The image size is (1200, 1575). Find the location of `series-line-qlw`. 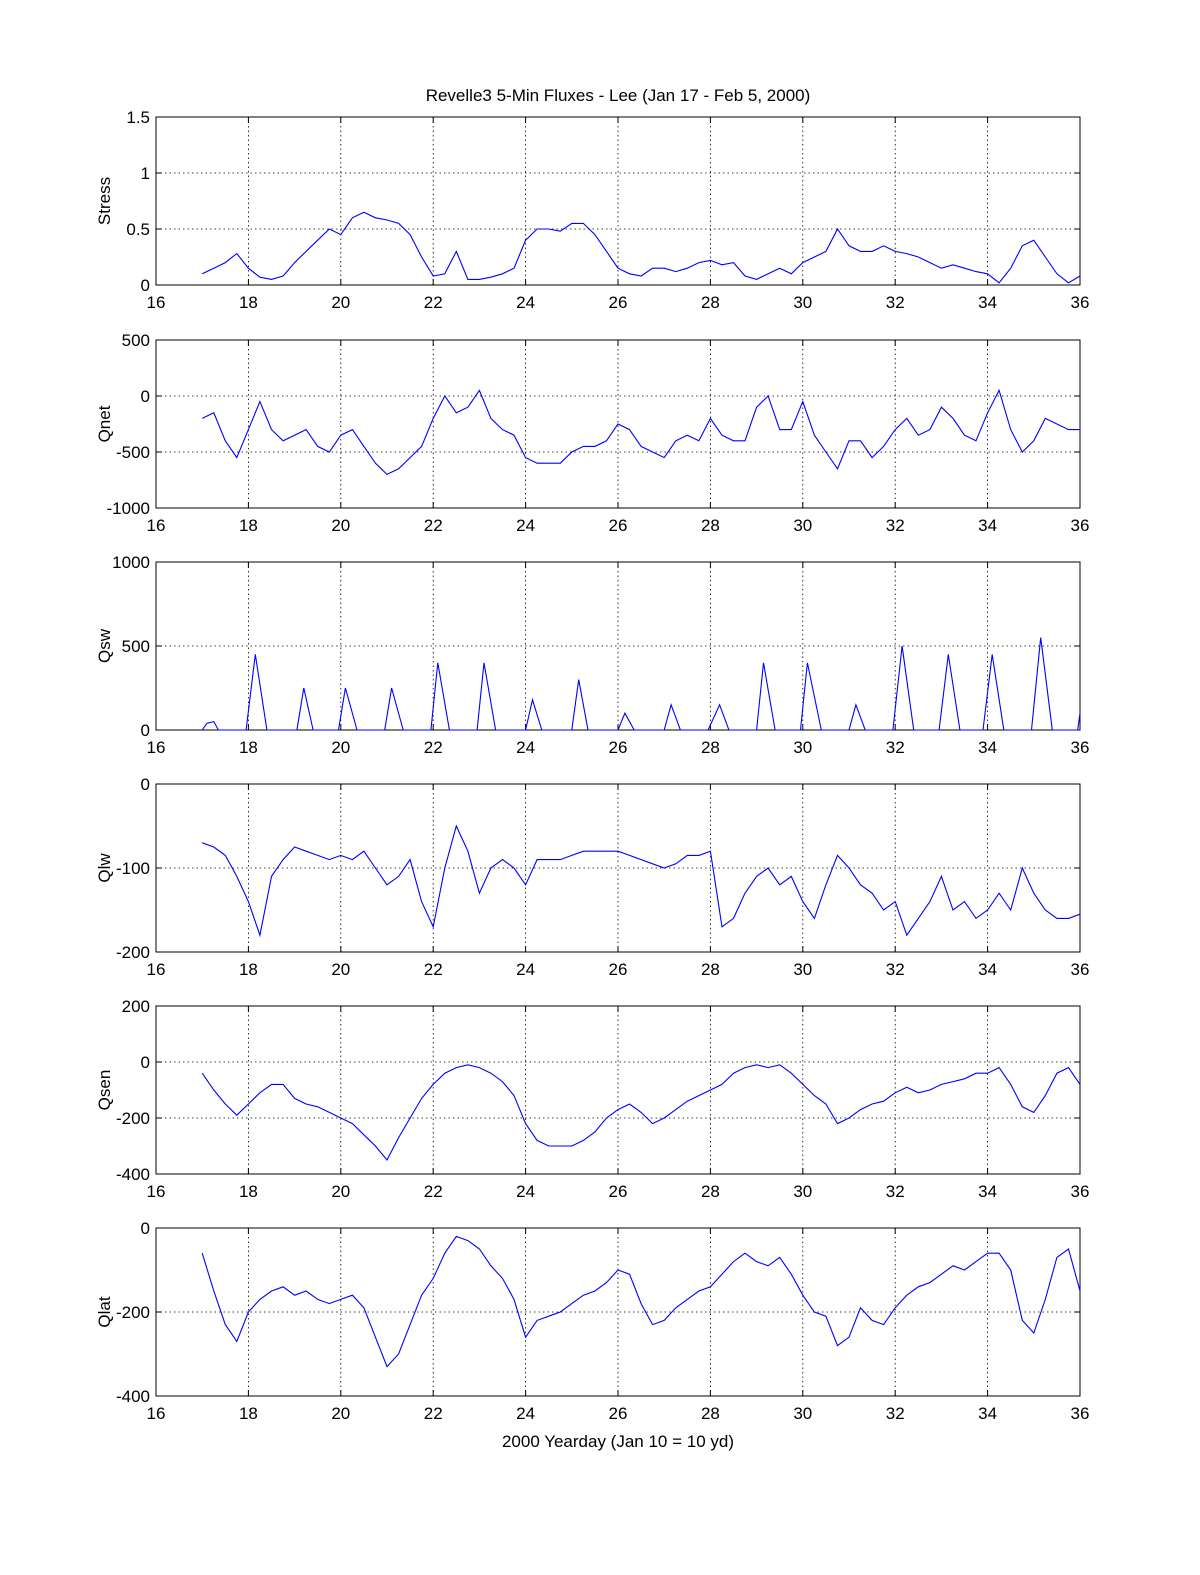

series-line-qlw is located at coordinates (641, 881).